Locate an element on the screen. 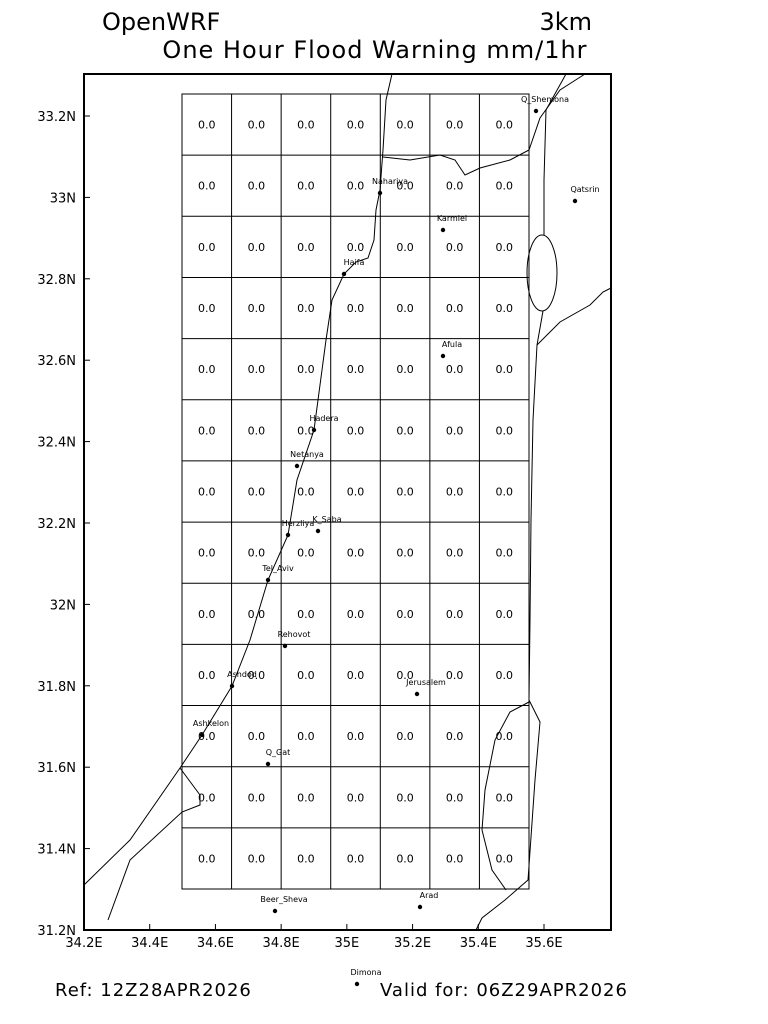 This screenshot has width=768, height=1024. sea-of-galilee is located at coordinates (542, 273).